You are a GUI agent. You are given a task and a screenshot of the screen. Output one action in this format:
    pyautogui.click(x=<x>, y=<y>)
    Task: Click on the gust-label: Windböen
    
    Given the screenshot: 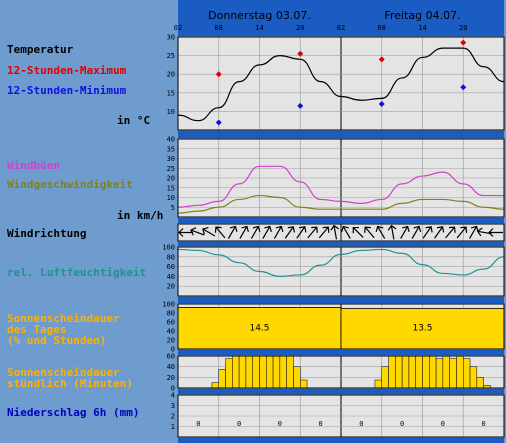 What is the action you would take?
    pyautogui.click(x=33, y=165)
    